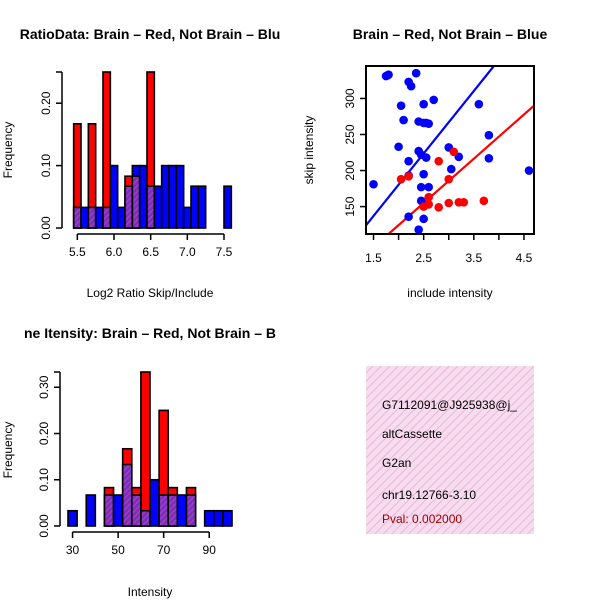 This screenshot has height=600, width=600. Describe the element at coordinates (44, 387) in the screenshot. I see `intensity-hist-y-tick-label: 0.30` at that location.